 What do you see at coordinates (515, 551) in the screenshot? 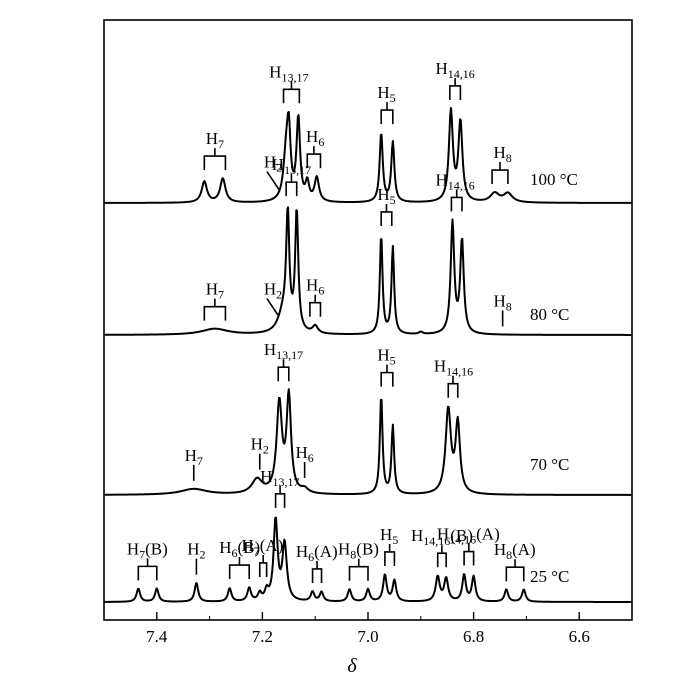
I see `peak-label-text: H8(A)` at bounding box center [515, 551].